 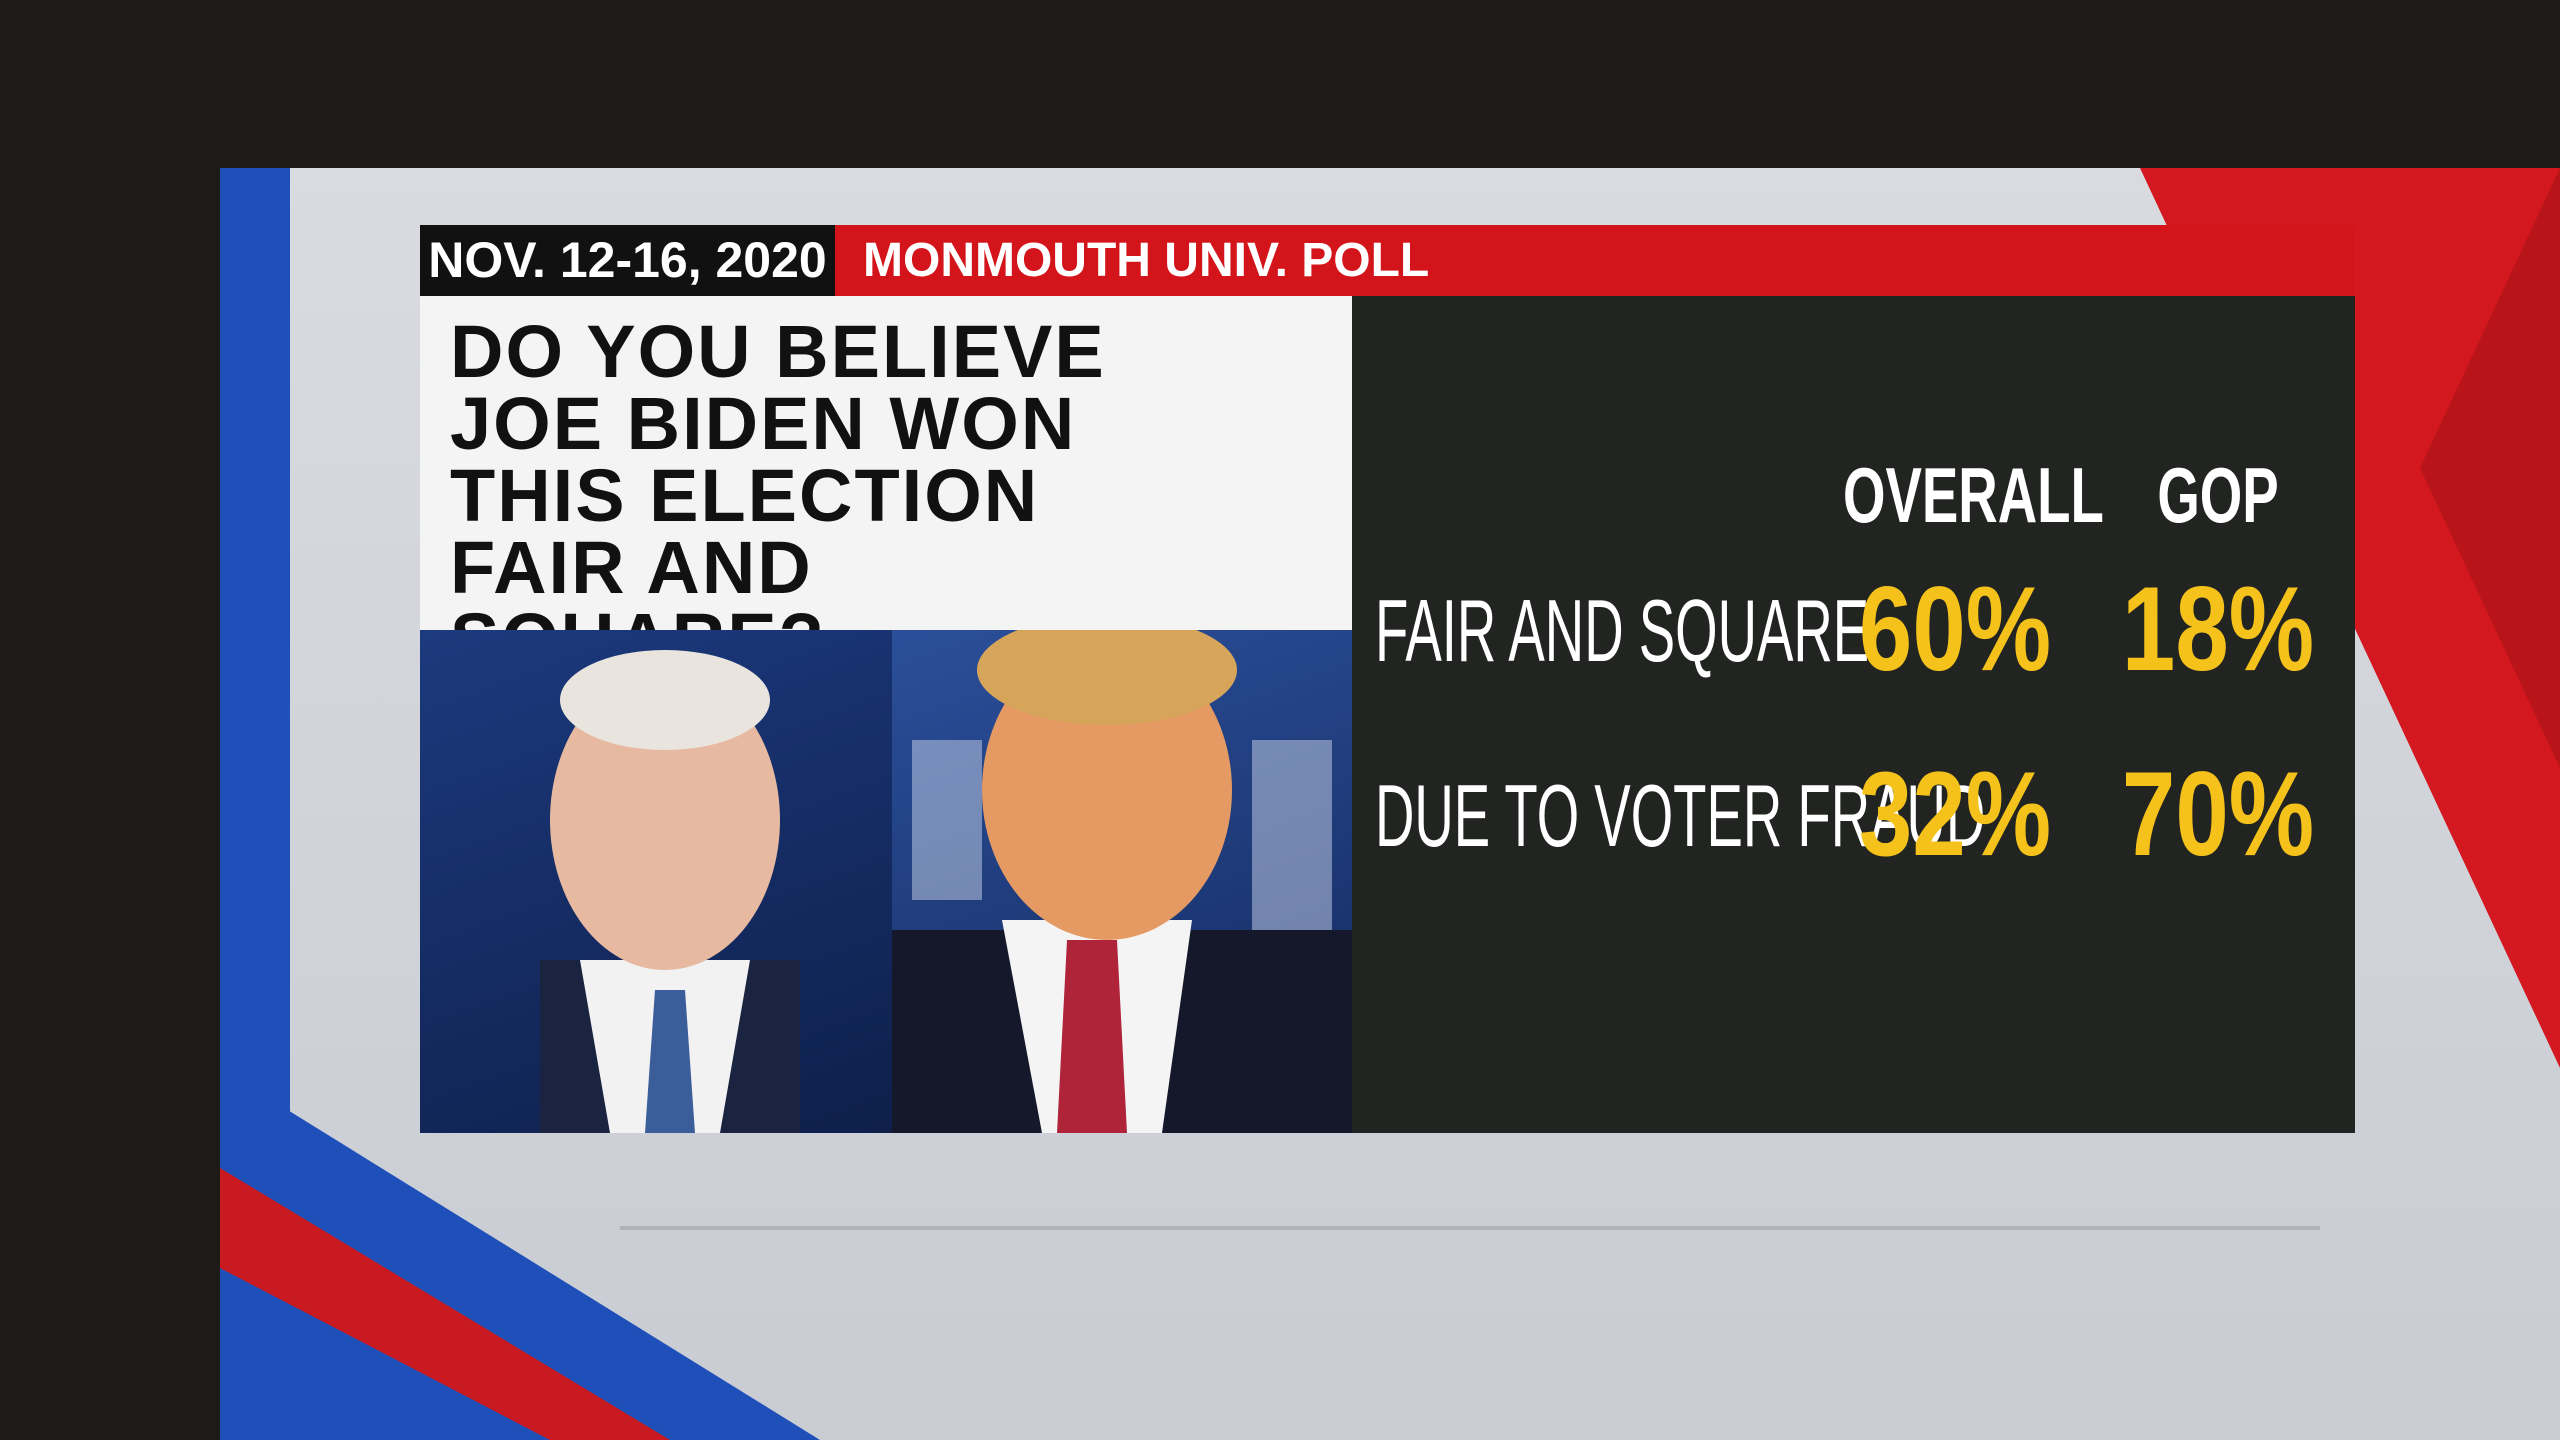 What do you see at coordinates (2218, 495) in the screenshot?
I see `column-header: GOP` at bounding box center [2218, 495].